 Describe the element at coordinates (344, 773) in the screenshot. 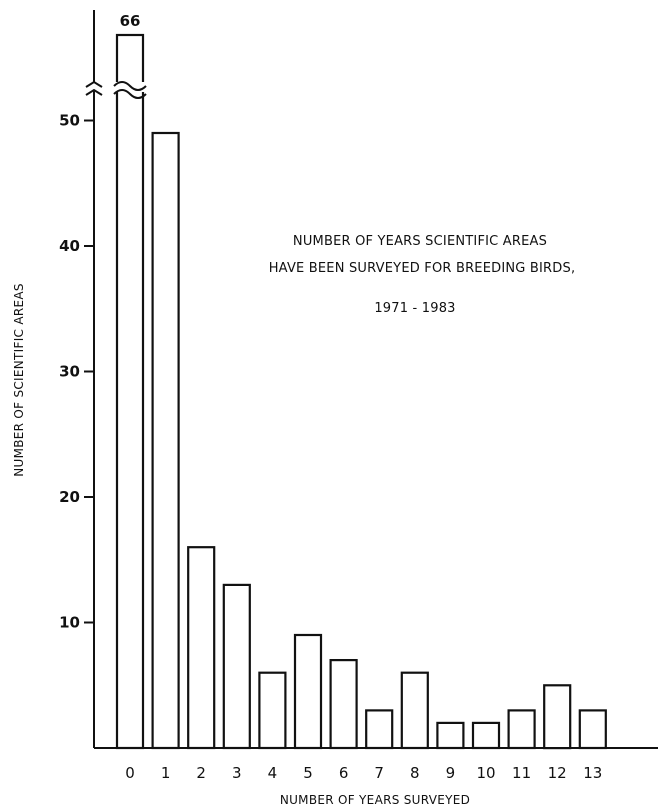

I see `x-tick-label-6: 6` at that location.